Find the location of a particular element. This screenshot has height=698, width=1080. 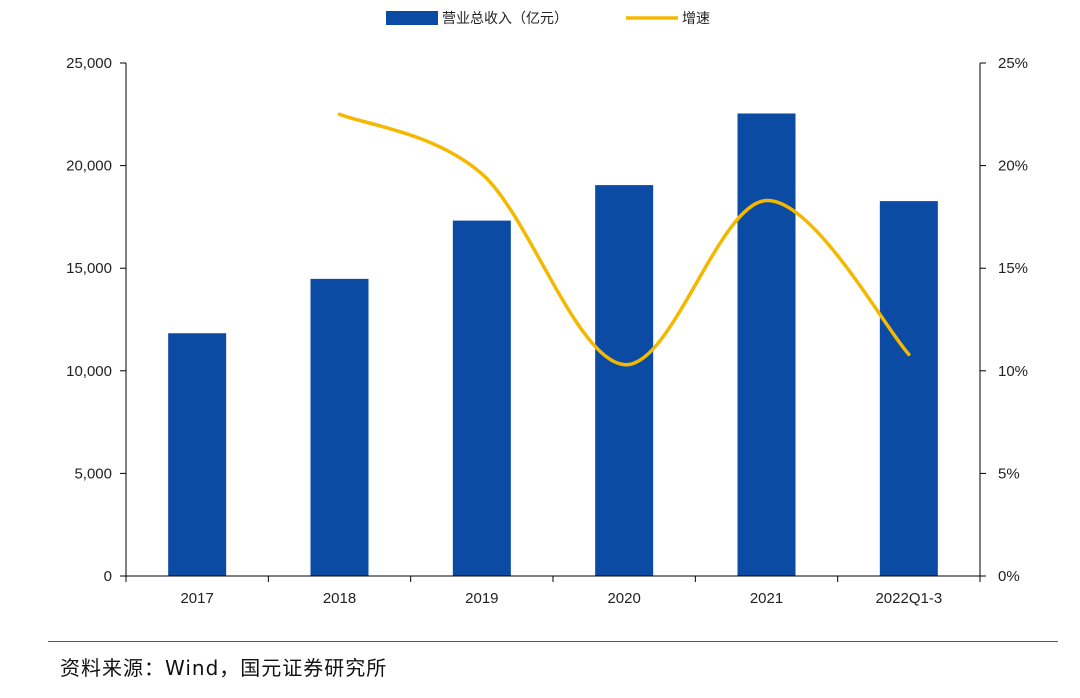

legend-label-revenue: 营业总收入（亿元） is located at coordinates (505, 18).